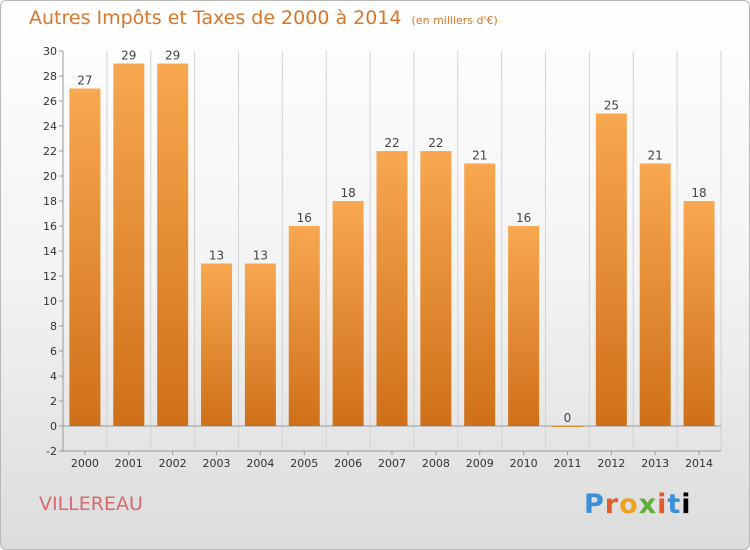  What do you see at coordinates (638, 504) in the screenshot?
I see `proxiti-logo: Proxiti` at bounding box center [638, 504].